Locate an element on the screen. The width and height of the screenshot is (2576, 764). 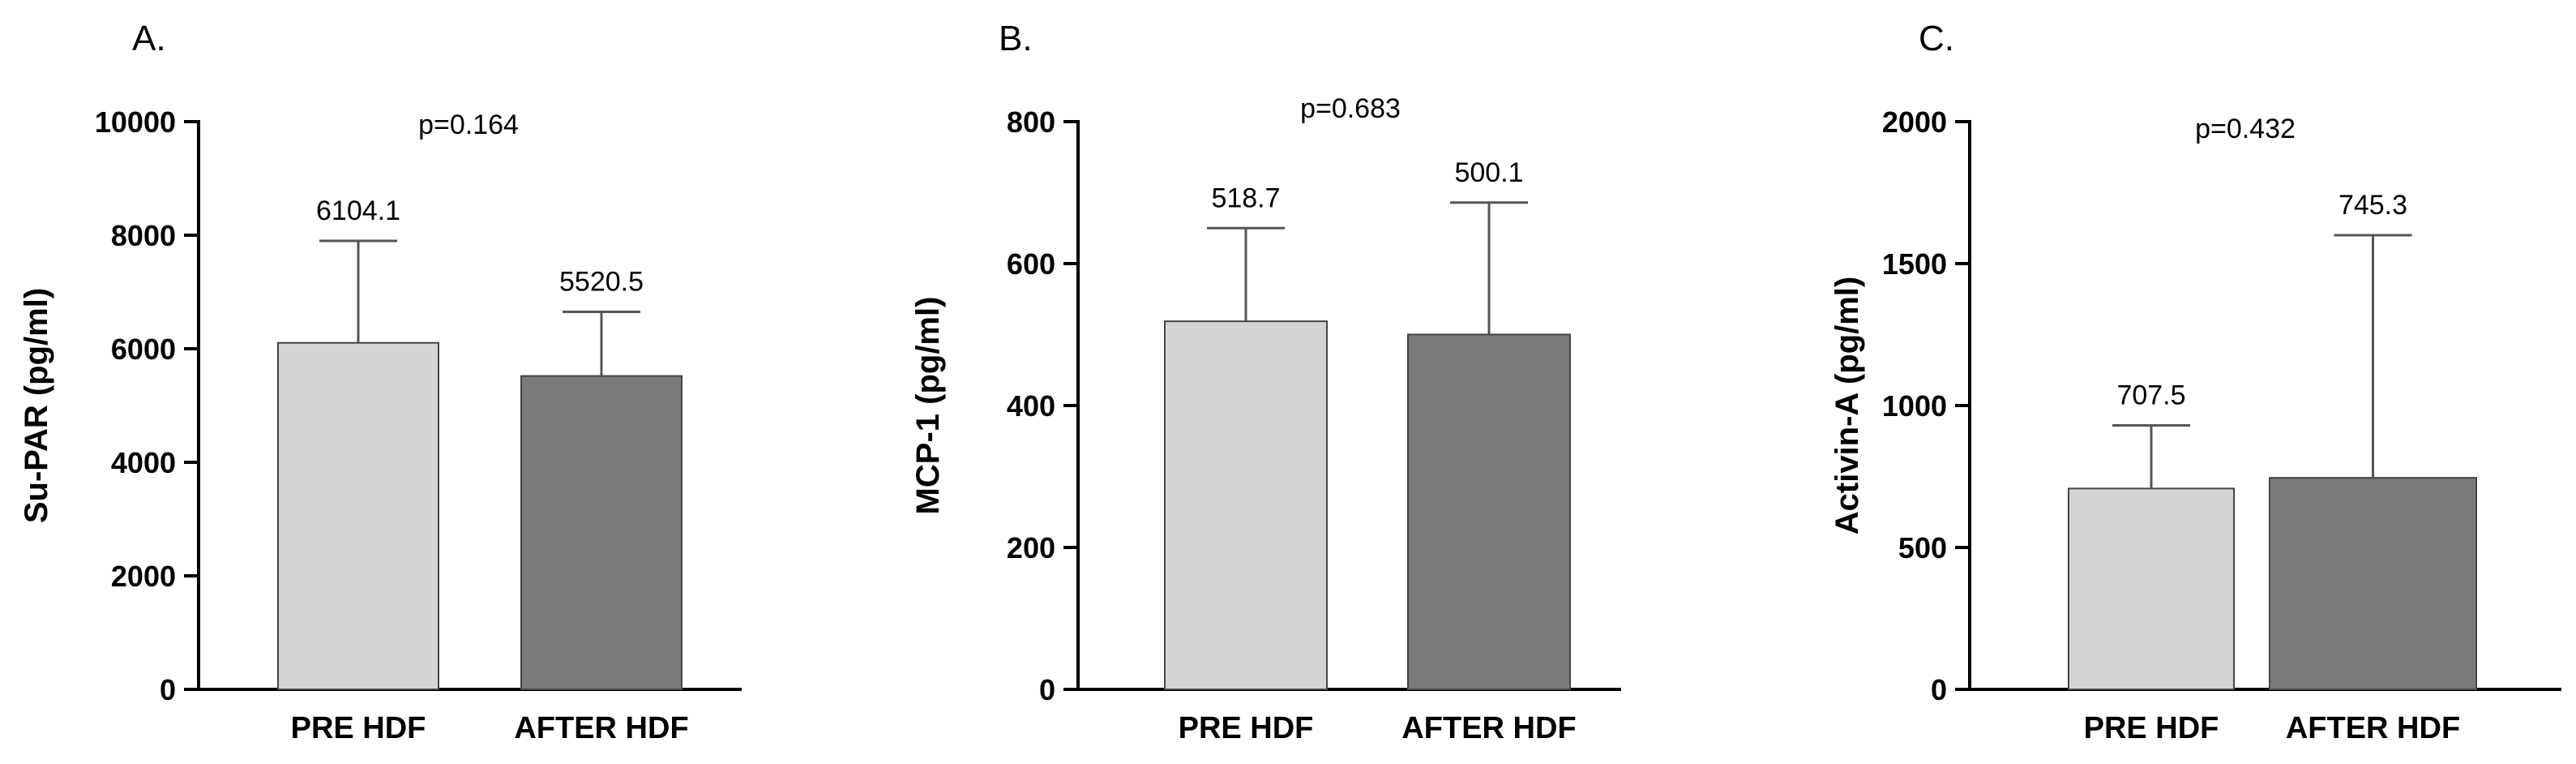
y-tick-label: 10000 is located at coordinates (135, 122).